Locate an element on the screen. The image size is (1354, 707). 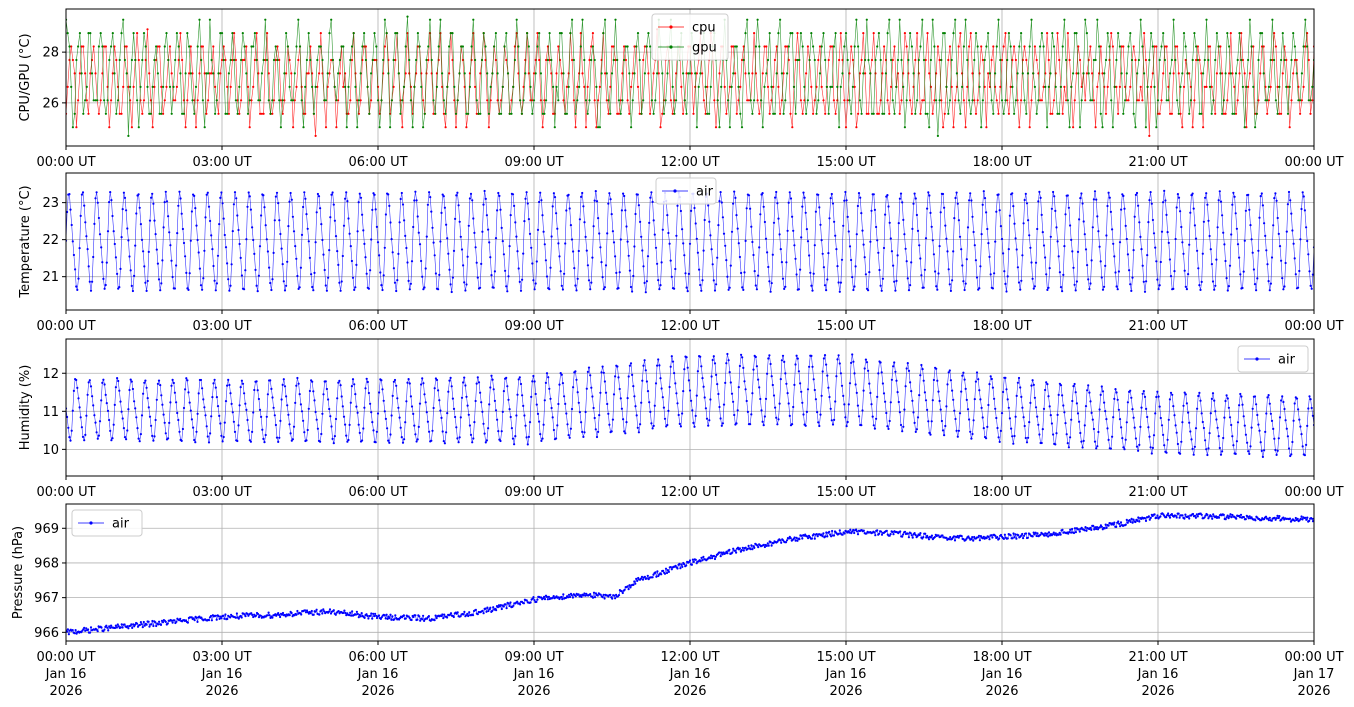
y-tick-label: 22 is located at coordinates (50, 240).